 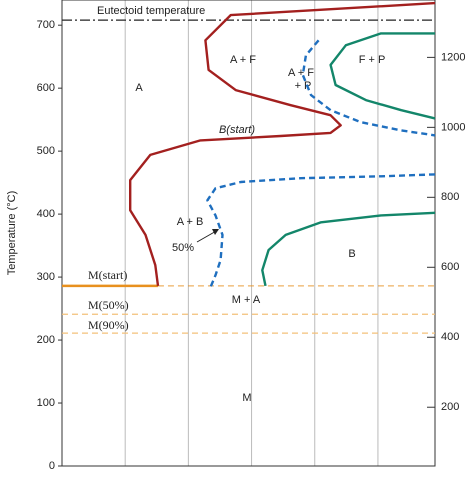 What do you see at coordinates (46, 25) in the screenshot?
I see `y-tick-label: 700` at bounding box center [46, 25].